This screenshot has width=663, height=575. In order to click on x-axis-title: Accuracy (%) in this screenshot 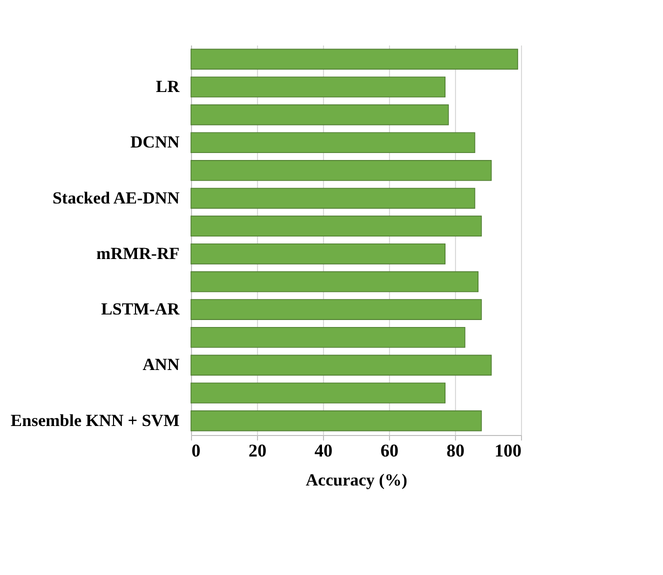, I will do `click(357, 480)`.